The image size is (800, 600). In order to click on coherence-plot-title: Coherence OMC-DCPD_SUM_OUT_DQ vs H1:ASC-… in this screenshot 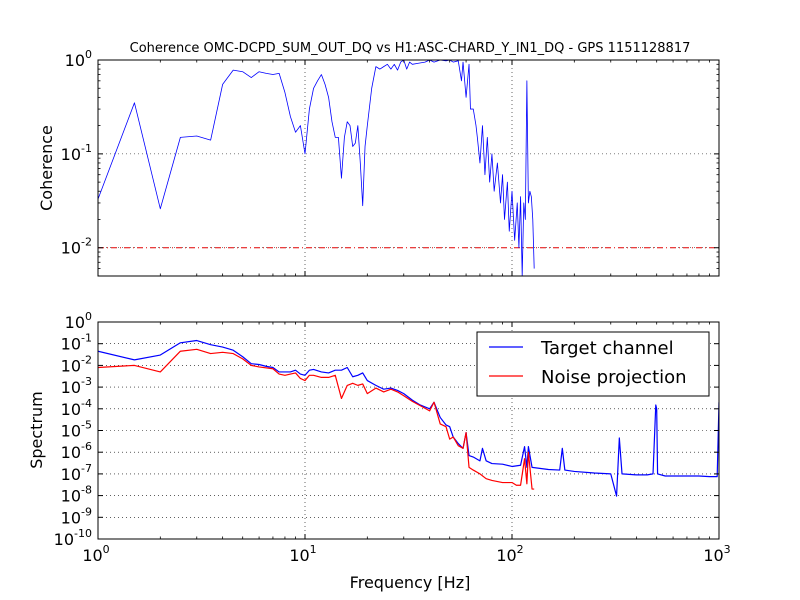, I will do `click(410, 48)`.